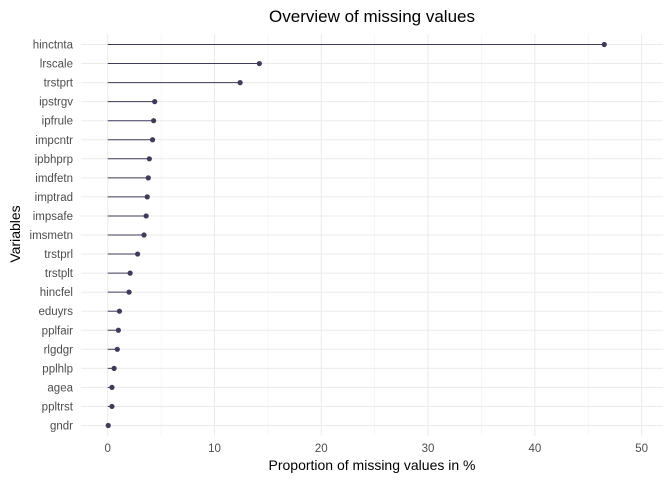  What do you see at coordinates (59, 274) in the screenshot?
I see `y-tick-label: trstplt` at bounding box center [59, 274].